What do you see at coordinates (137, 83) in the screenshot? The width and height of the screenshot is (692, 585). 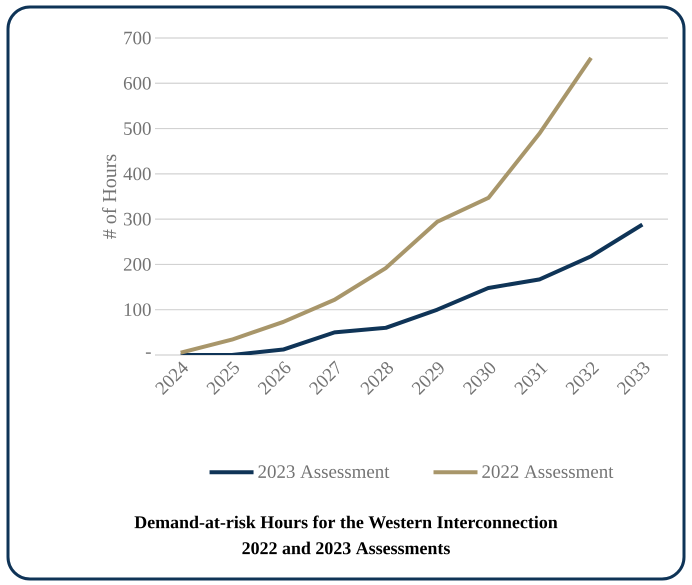 I see `y-tick-label: 600` at bounding box center [137, 83].